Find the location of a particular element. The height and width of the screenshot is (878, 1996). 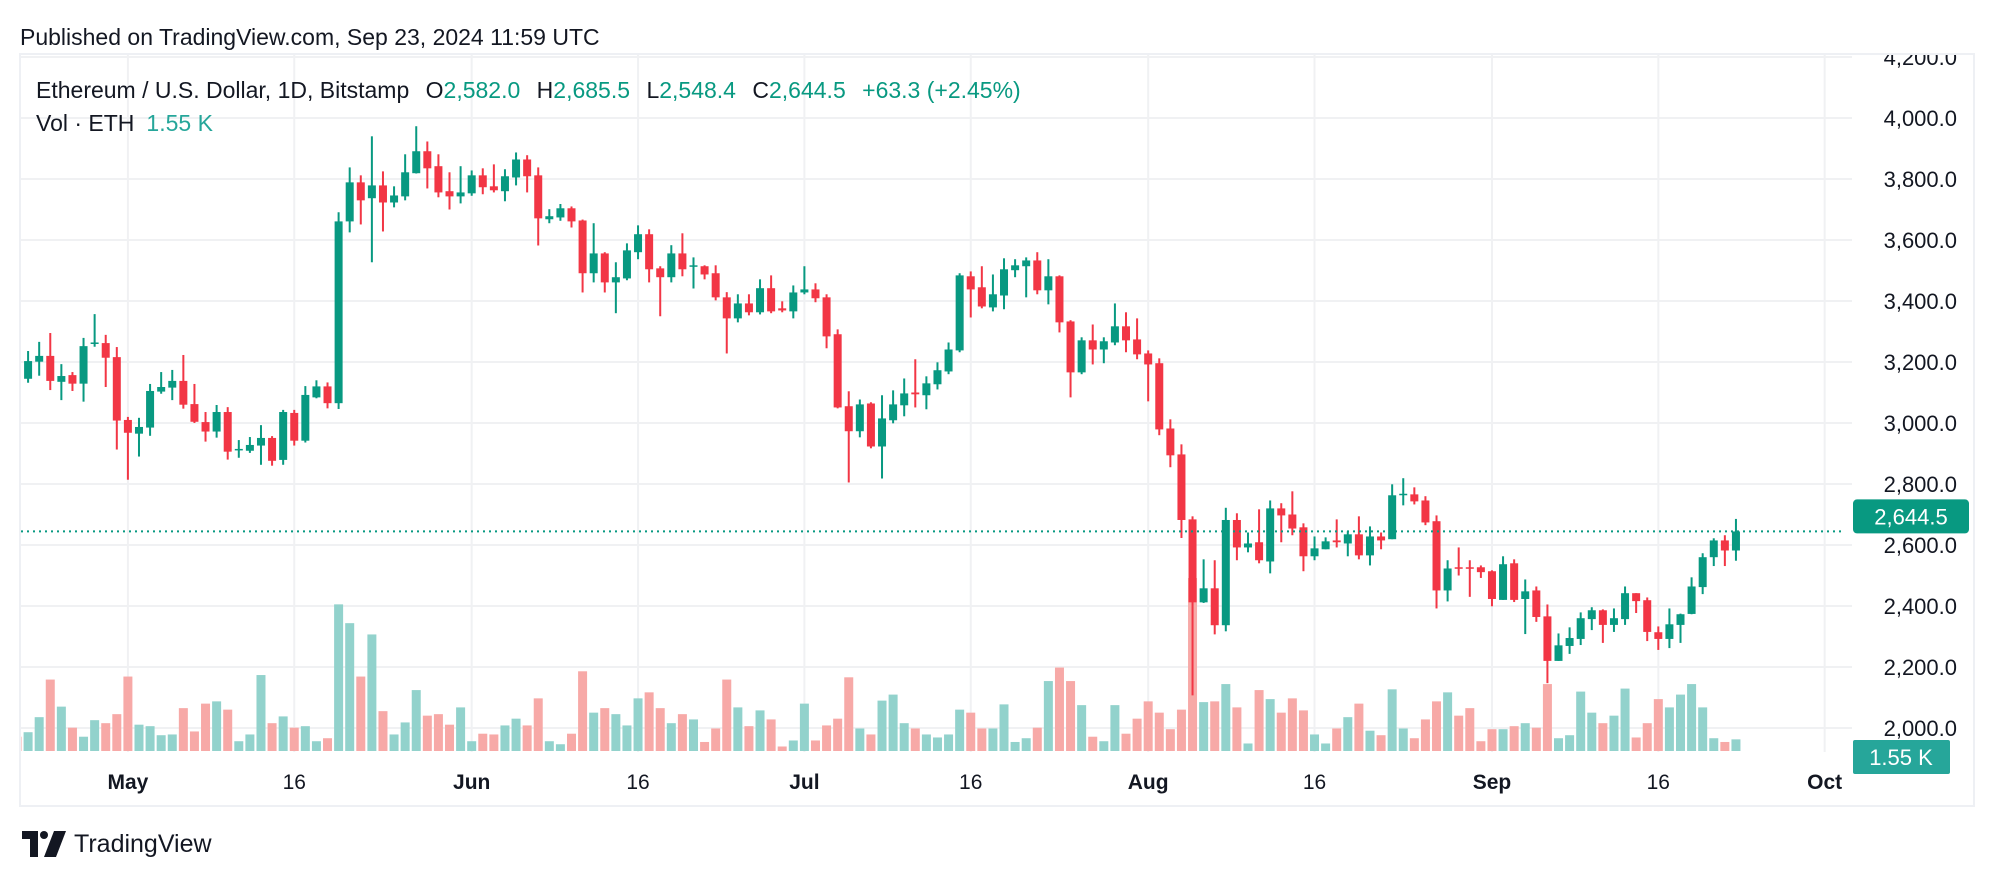

price-tick-label: 4,000.0 is located at coordinates (1920, 118).